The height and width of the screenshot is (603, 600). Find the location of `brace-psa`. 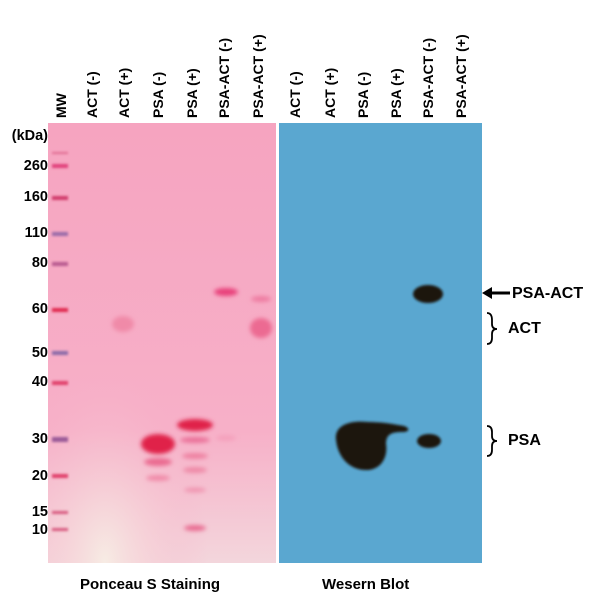

brace-psa is located at coordinates (492, 441).